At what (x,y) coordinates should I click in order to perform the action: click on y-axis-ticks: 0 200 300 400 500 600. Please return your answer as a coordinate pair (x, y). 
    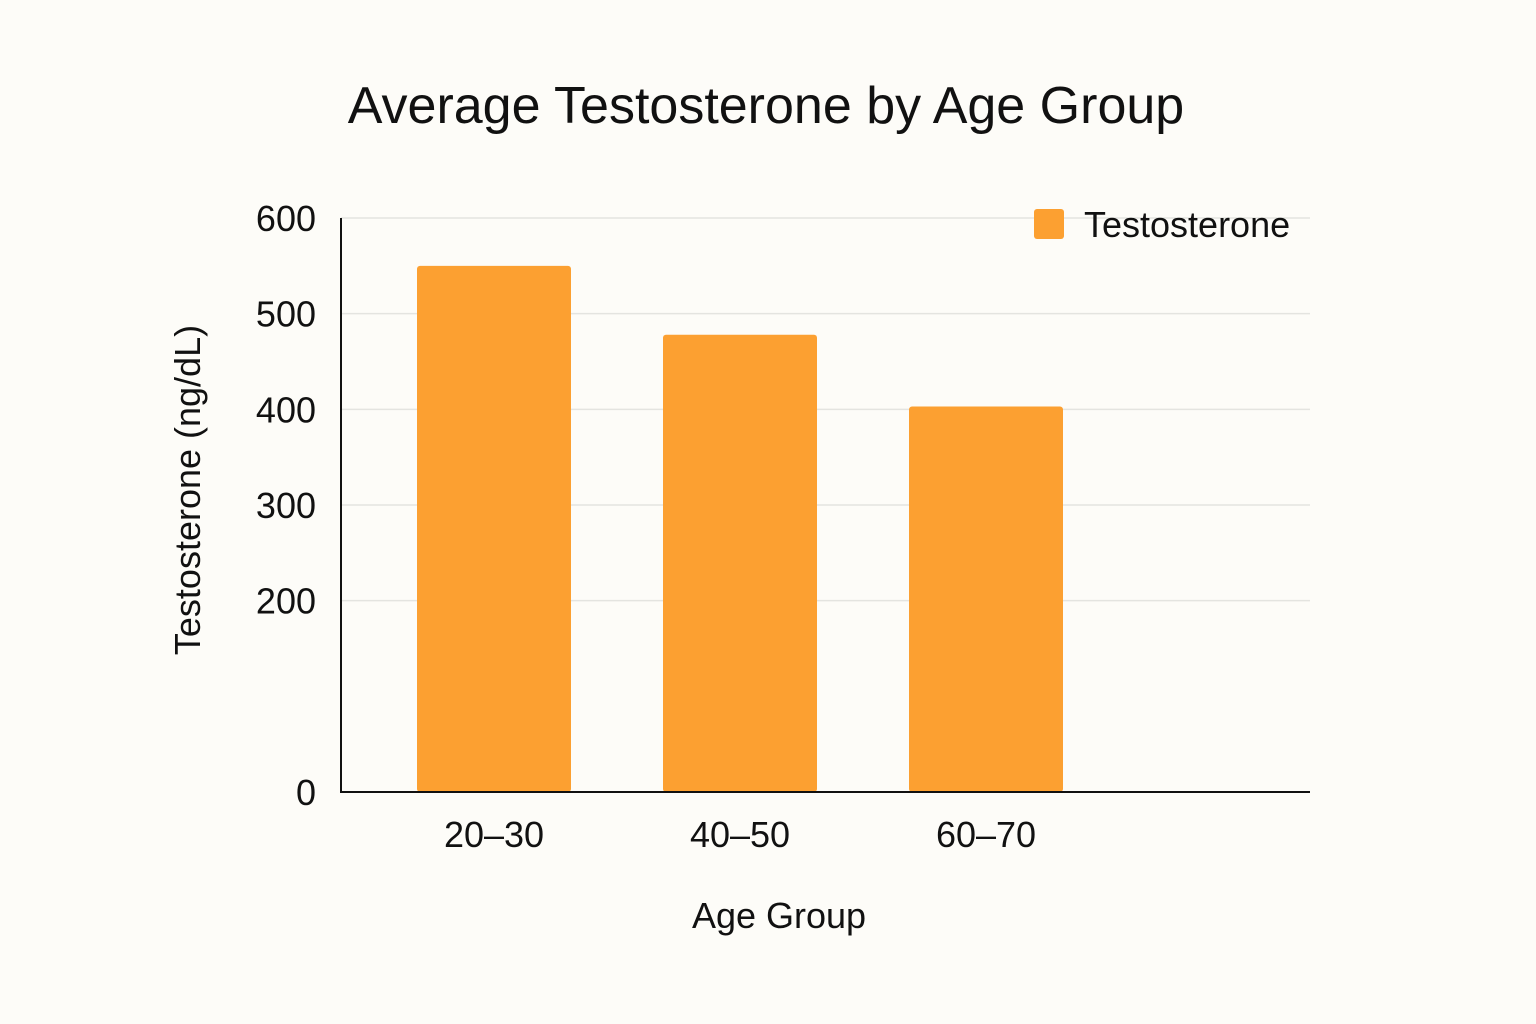
    Looking at the image, I should click on (286, 505).